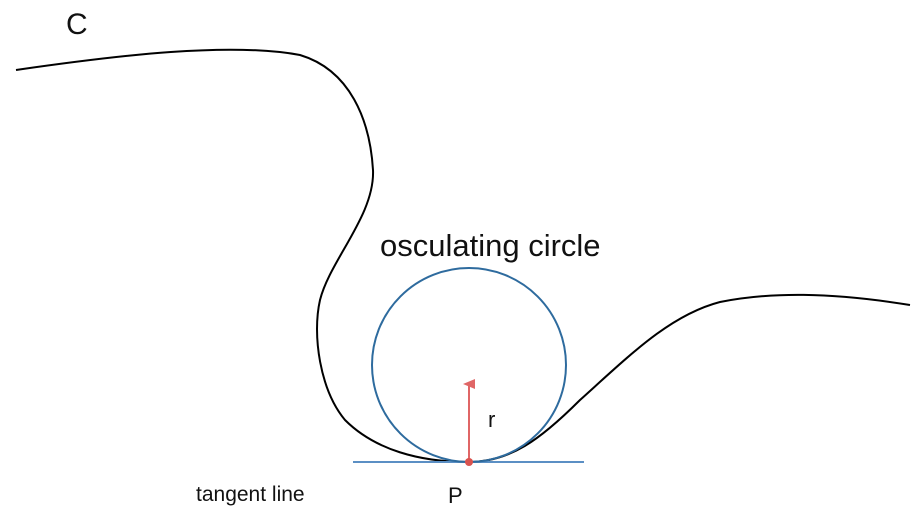 Image resolution: width=924 pixels, height=529 pixels. Describe the element at coordinates (455, 495) in the screenshot. I see `point-label: P` at that location.